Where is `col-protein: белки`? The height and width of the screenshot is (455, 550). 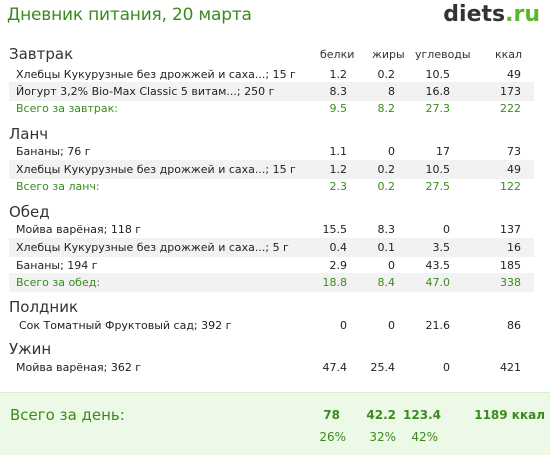 col-protein: белки is located at coordinates (337, 54).